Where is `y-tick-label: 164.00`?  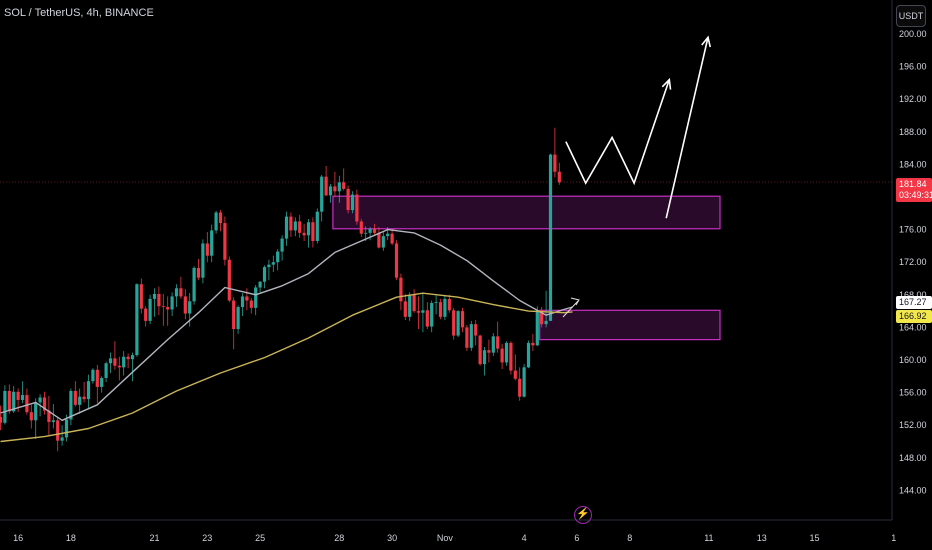 y-tick-label: 164.00 is located at coordinates (913, 327).